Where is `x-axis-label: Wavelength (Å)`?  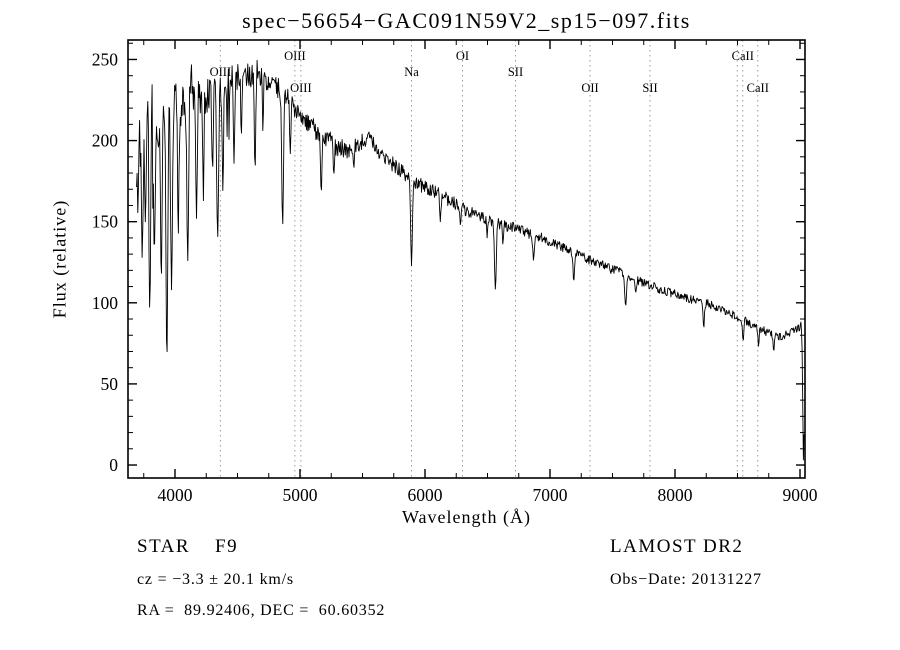 x-axis-label: Wavelength (Å) is located at coordinates (466, 517).